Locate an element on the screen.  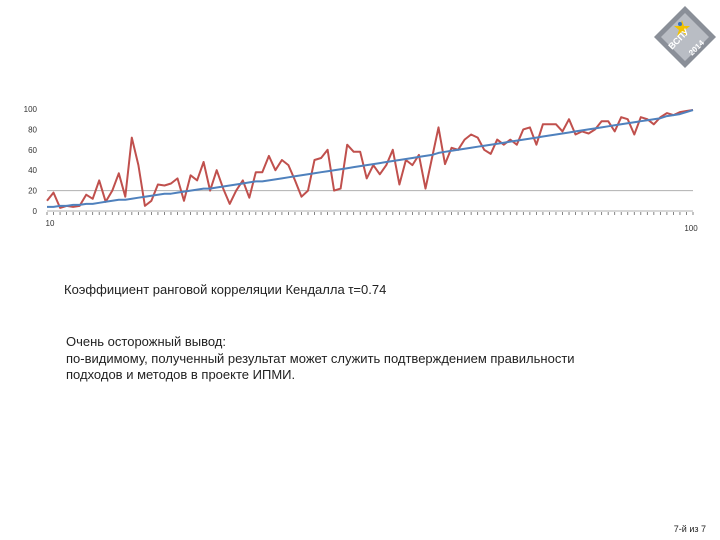
conclusion-line: подходов и методов в проекте ИПМИ. is located at coordinates (181, 374).